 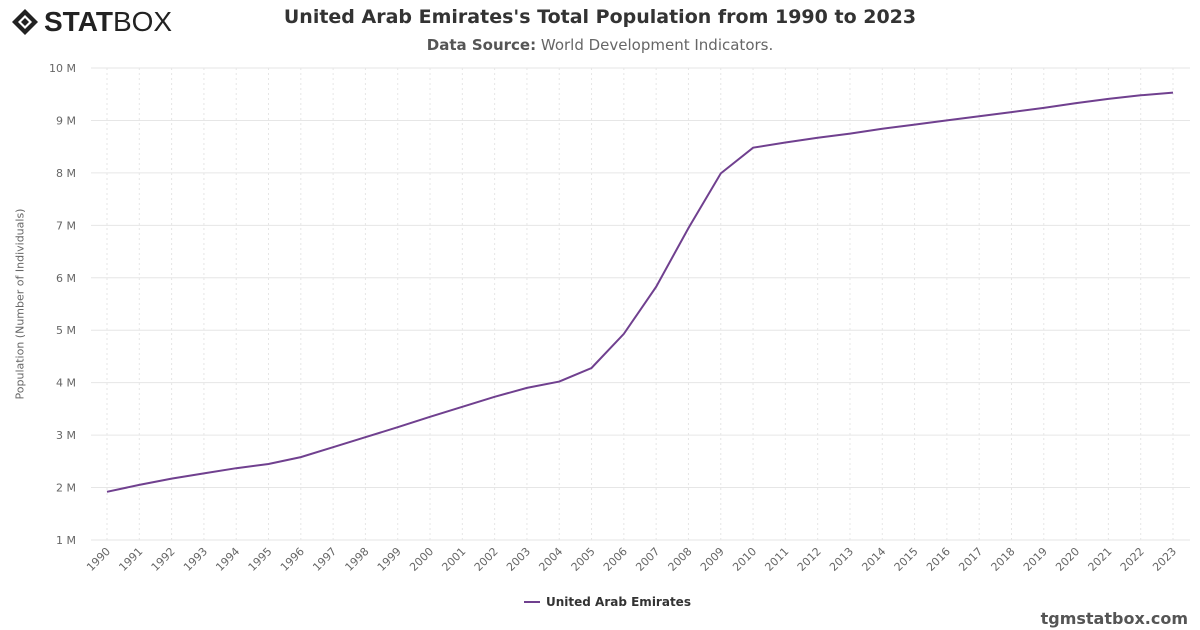 What do you see at coordinates (1114, 618) in the screenshot?
I see `footer-site: tgmstatbox.com` at bounding box center [1114, 618].